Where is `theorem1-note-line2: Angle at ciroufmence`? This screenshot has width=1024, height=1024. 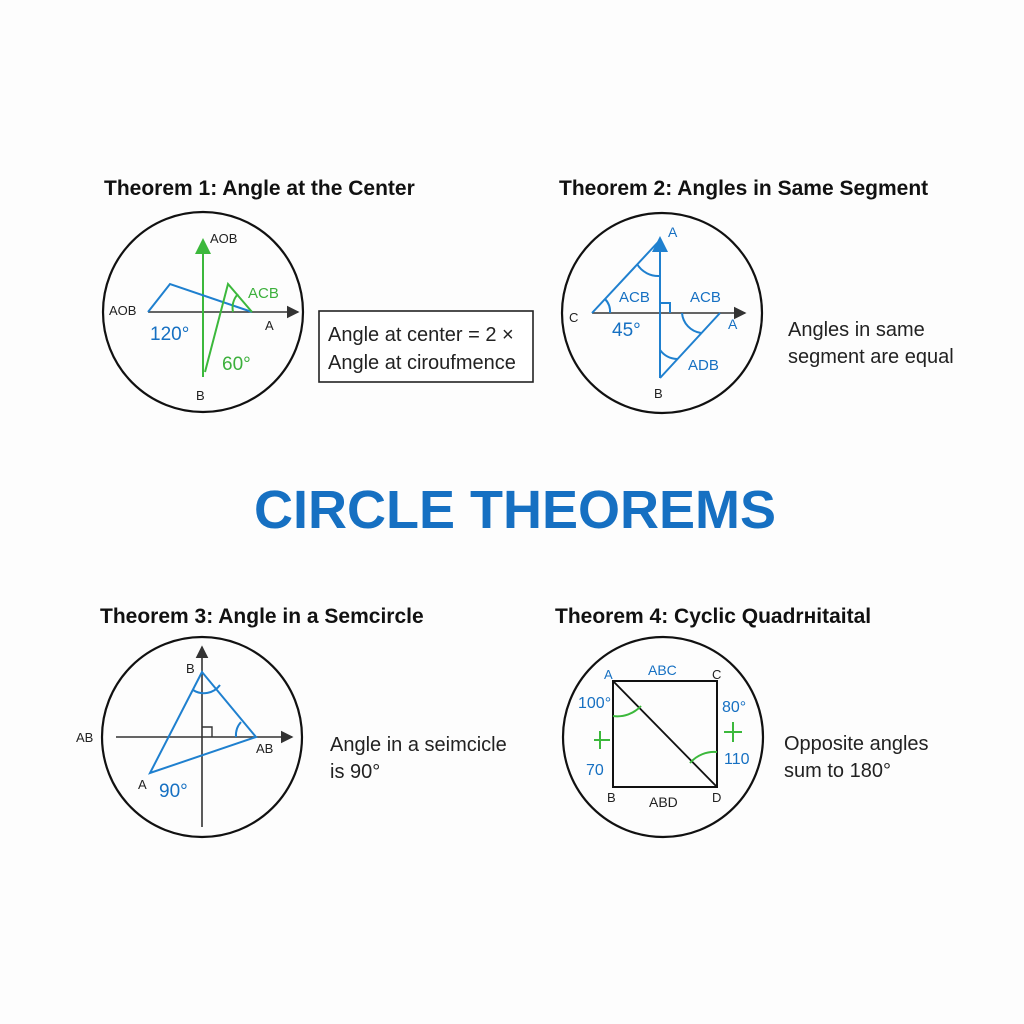
theorem1-note-line2: Angle at ciroufmence is located at coordinates (422, 363).